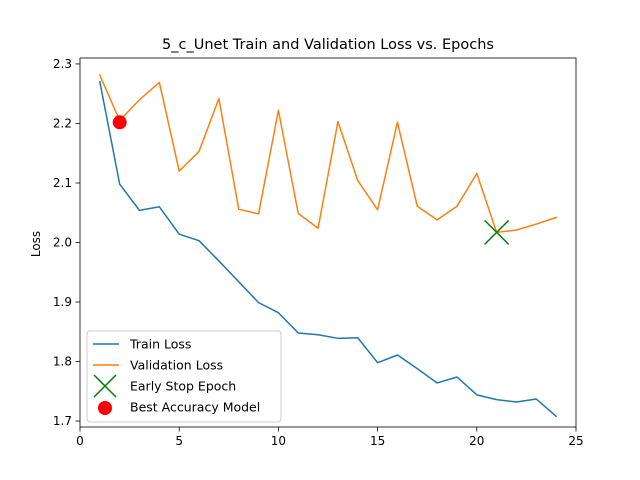 The width and height of the screenshot is (640, 480). Describe the element at coordinates (278, 441) in the screenshot. I see `x-tick-label: 10` at that location.